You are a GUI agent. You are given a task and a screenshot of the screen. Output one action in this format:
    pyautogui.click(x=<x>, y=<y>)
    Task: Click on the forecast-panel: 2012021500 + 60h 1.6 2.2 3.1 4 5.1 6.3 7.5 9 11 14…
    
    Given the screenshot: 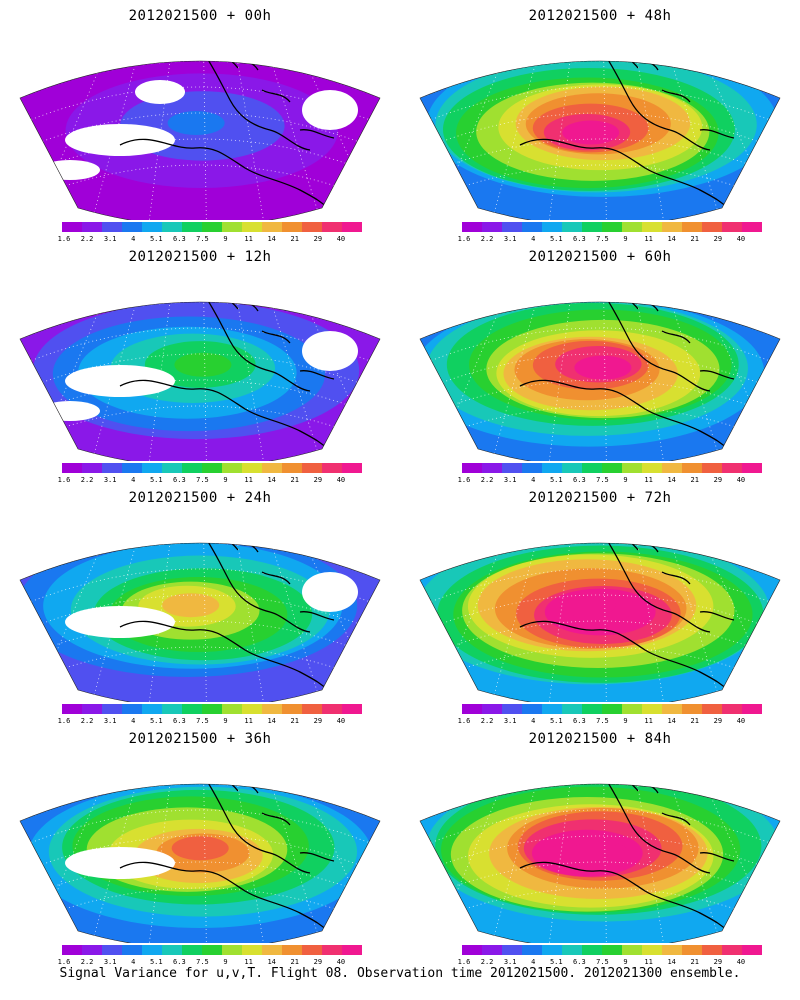 What is the action you would take?
    pyautogui.click(x=600, y=362)
    